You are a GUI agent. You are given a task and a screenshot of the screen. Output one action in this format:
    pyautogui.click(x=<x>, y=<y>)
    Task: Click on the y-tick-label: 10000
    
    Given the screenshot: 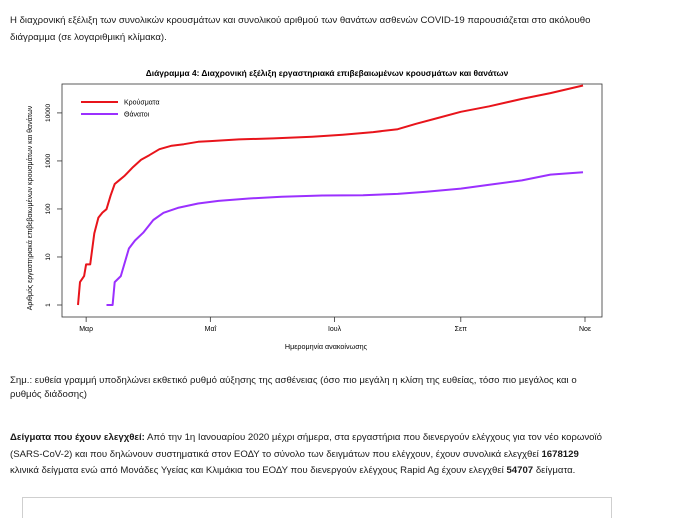 What is the action you would take?
    pyautogui.click(x=48, y=112)
    